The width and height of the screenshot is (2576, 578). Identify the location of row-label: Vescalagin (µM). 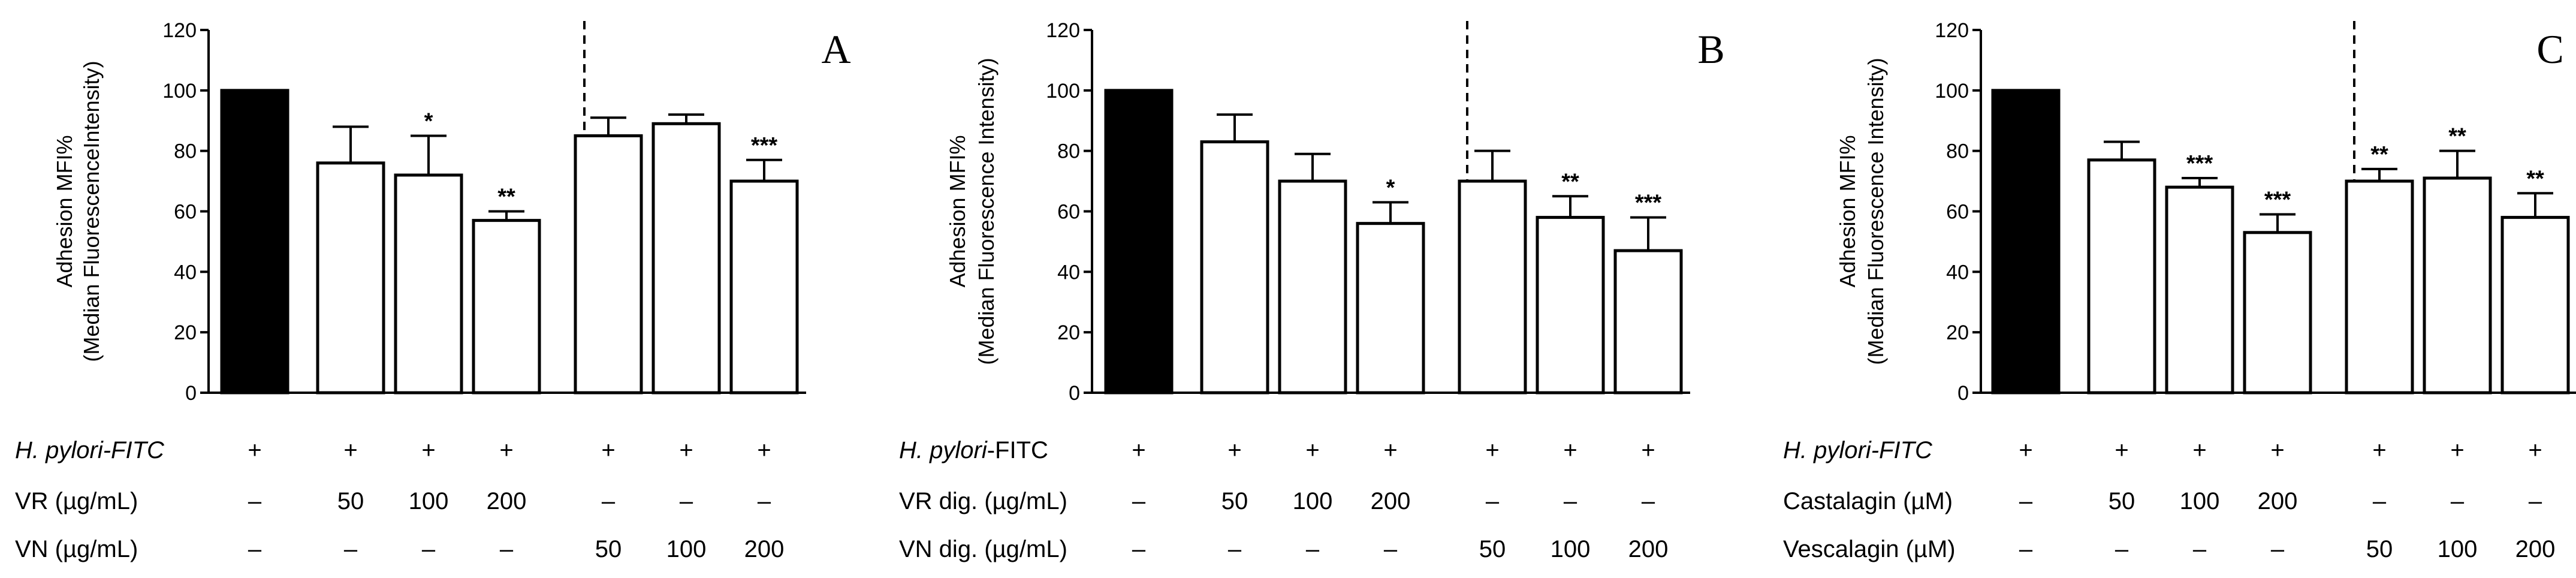
(1869, 549).